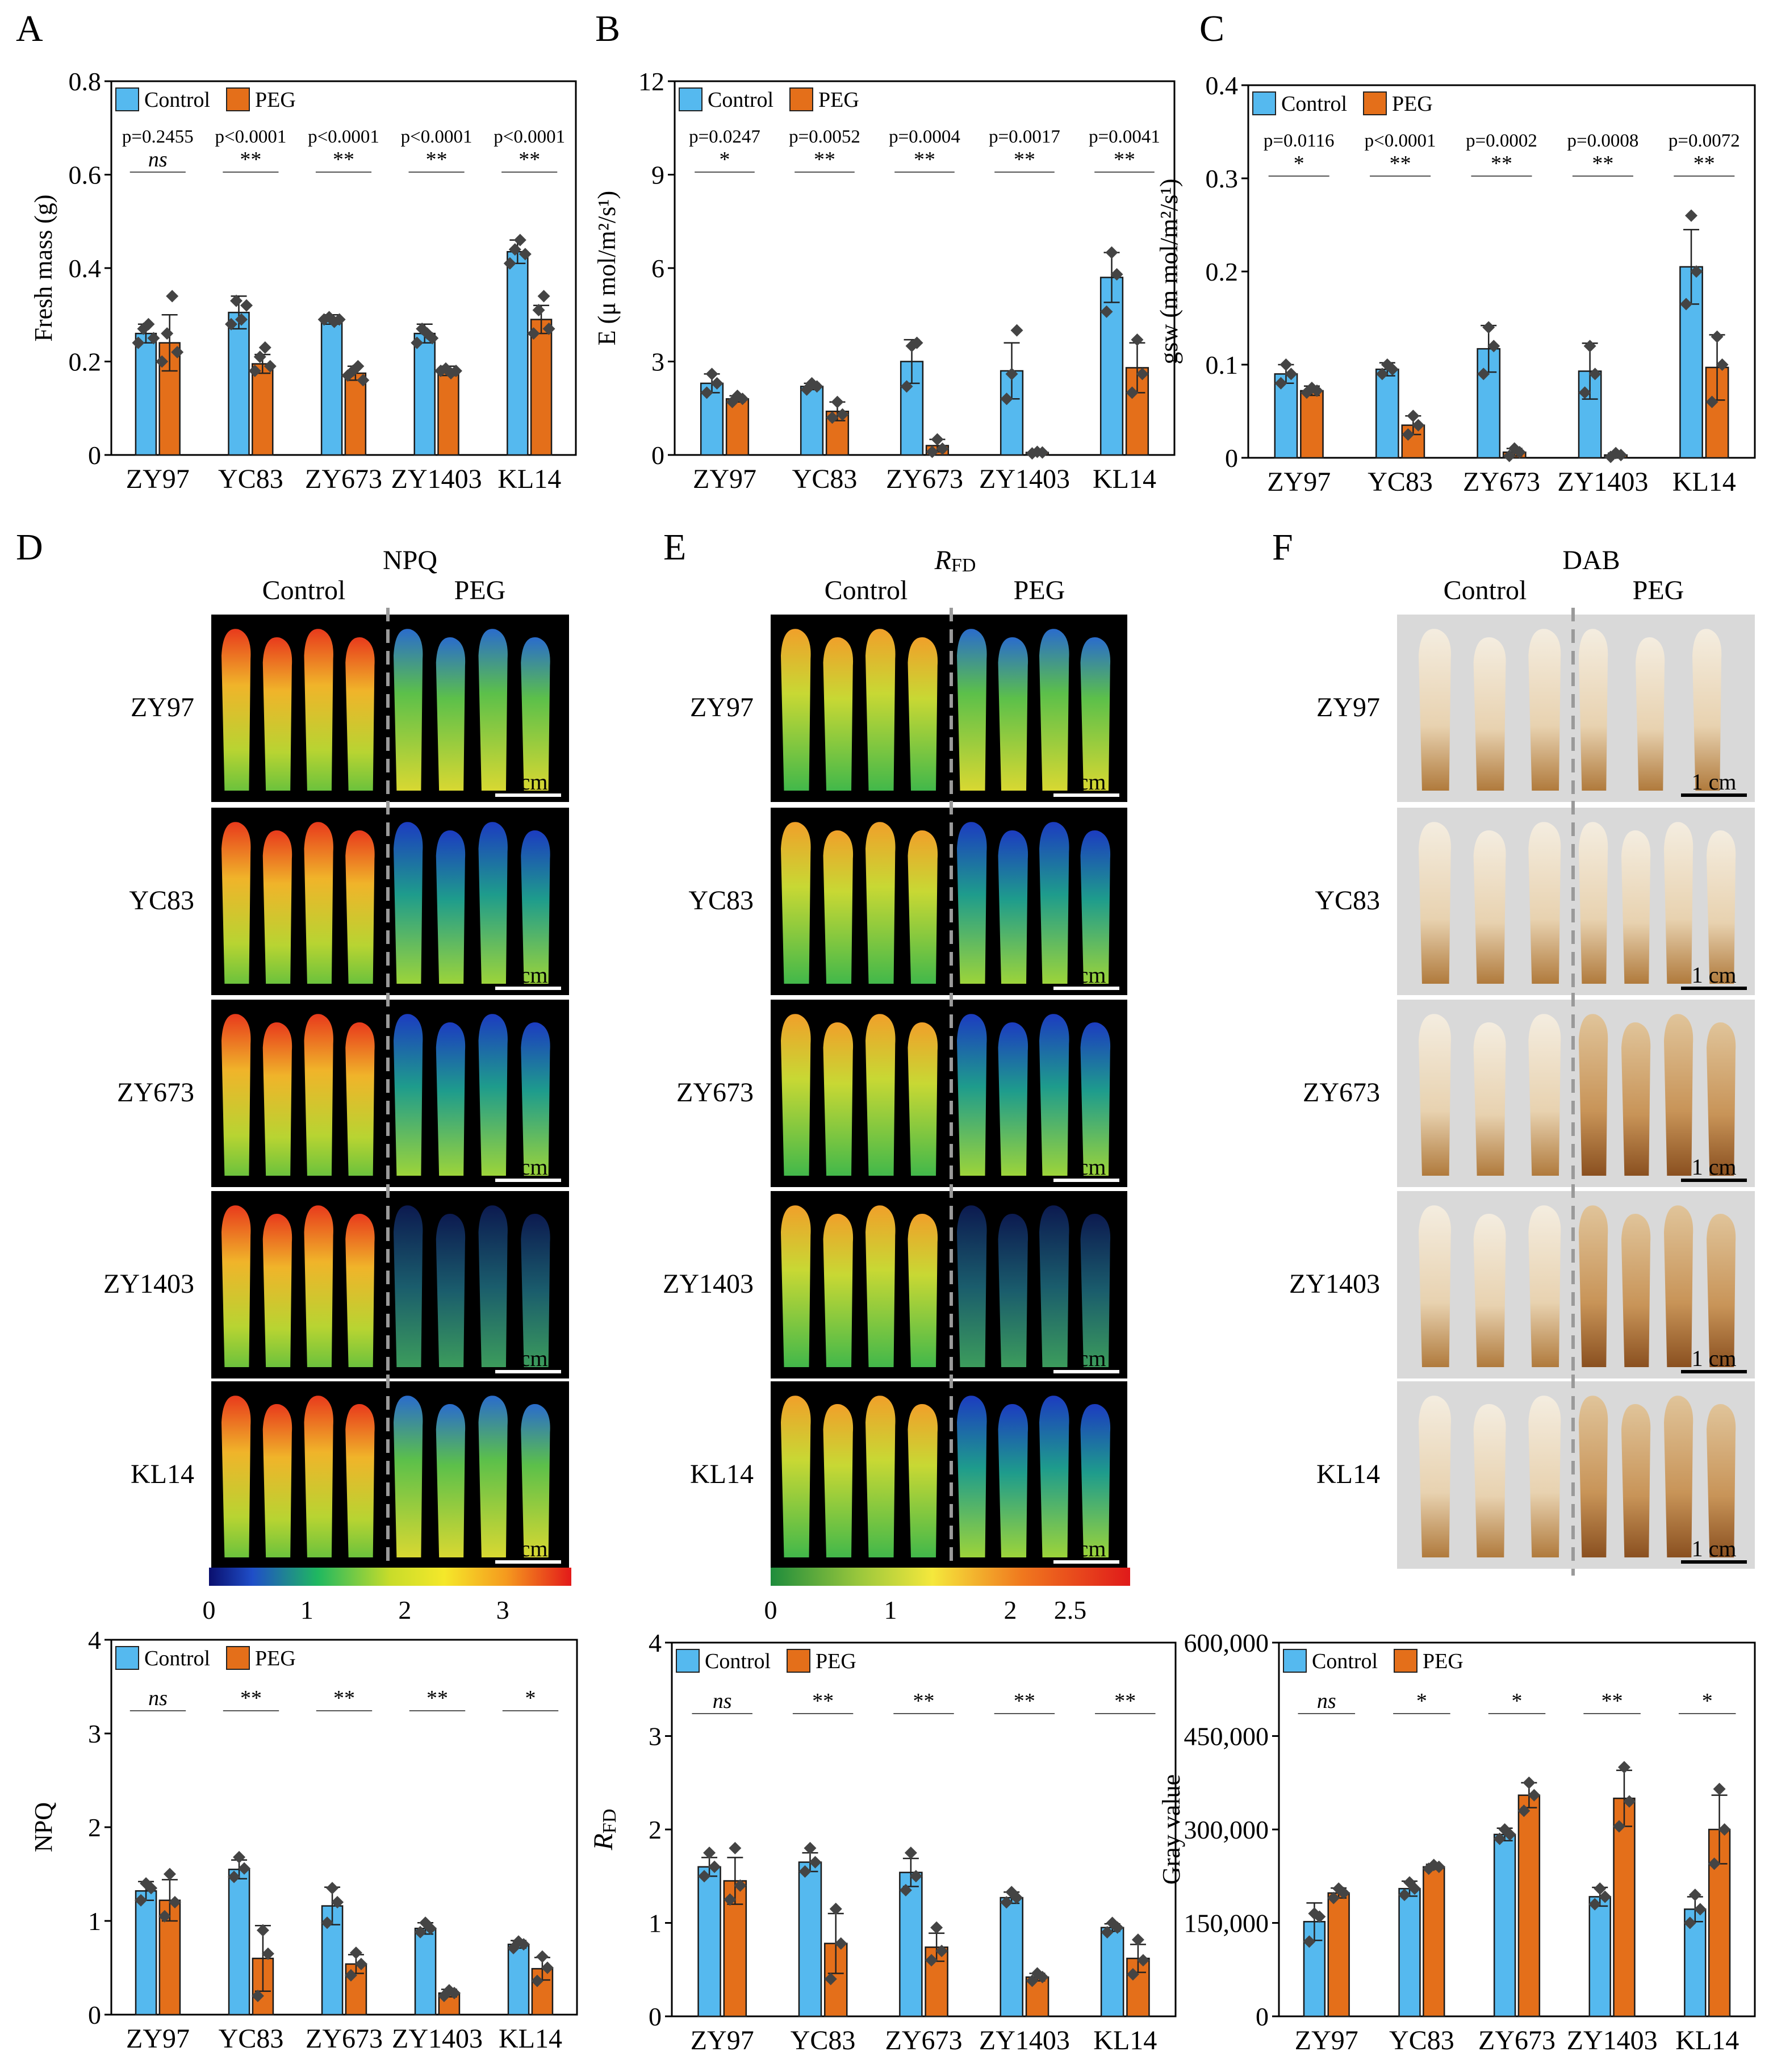 Image resolution: width=1773 pixels, height=2072 pixels. Describe the element at coordinates (436, 479) in the screenshot. I see `x-tick-label: ZY1403` at that location.